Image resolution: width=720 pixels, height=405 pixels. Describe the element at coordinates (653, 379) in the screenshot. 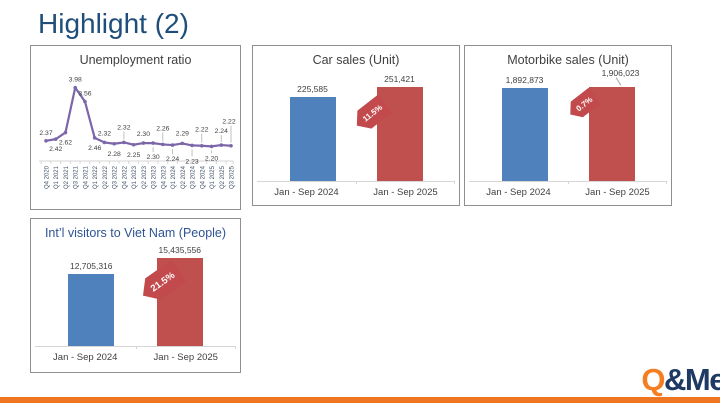

I see `qme-logo-q: Q` at that location.